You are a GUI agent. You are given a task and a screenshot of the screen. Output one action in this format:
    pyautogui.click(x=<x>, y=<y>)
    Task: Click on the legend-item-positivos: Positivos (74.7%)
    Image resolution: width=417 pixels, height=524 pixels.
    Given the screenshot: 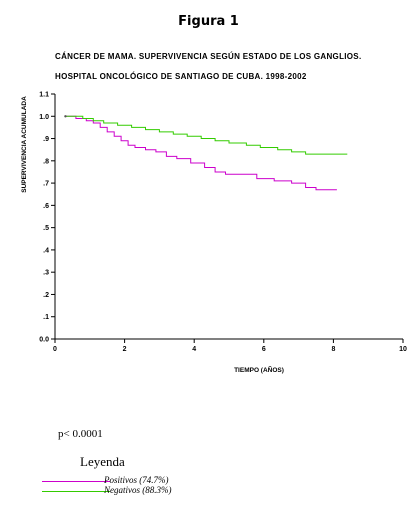 What is the action you would take?
    pyautogui.click(x=105, y=481)
    